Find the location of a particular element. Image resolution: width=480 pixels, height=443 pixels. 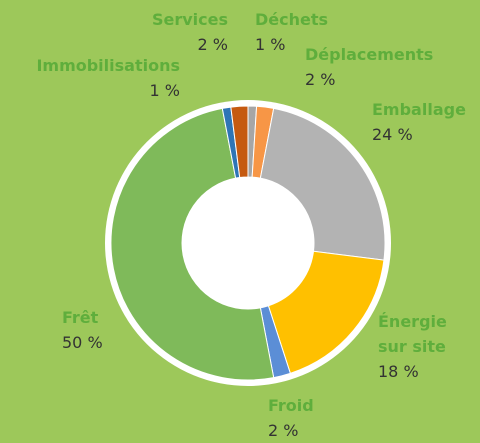

category-name: Déplacements is located at coordinates (369, 54).